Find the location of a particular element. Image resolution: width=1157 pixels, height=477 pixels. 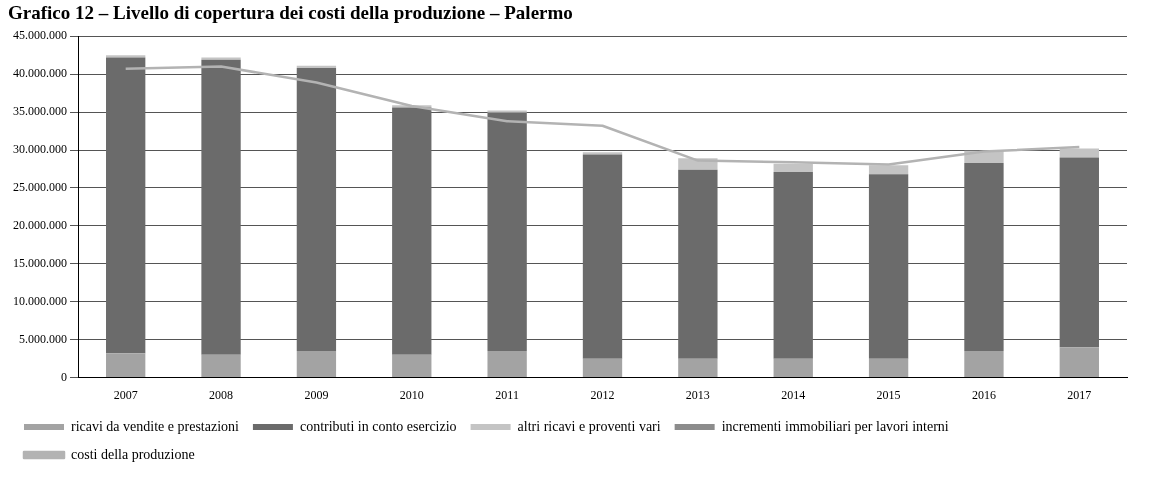

x-tick-label: 2015 is located at coordinates (888, 394).